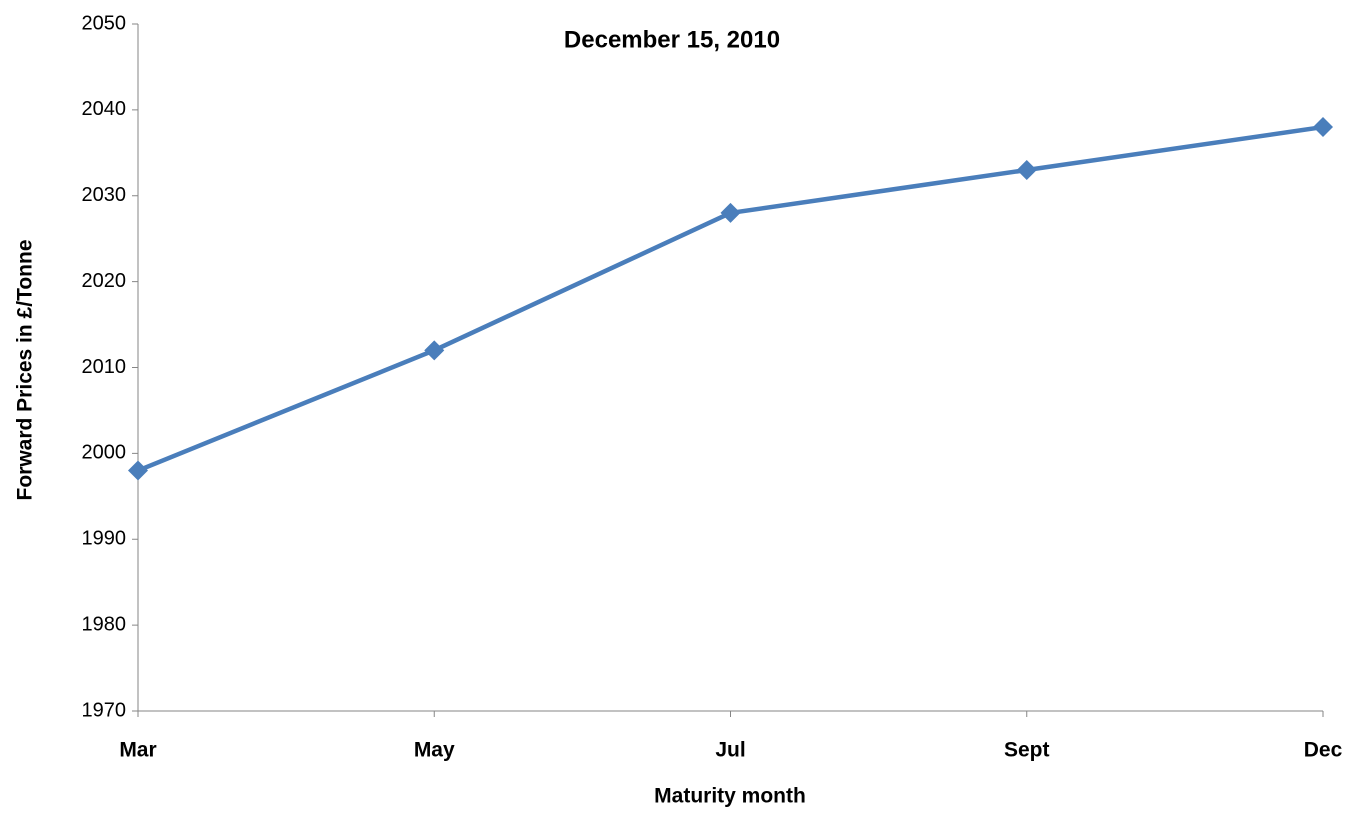  I want to click on chart-title: December 15, 2010, so click(672, 39).